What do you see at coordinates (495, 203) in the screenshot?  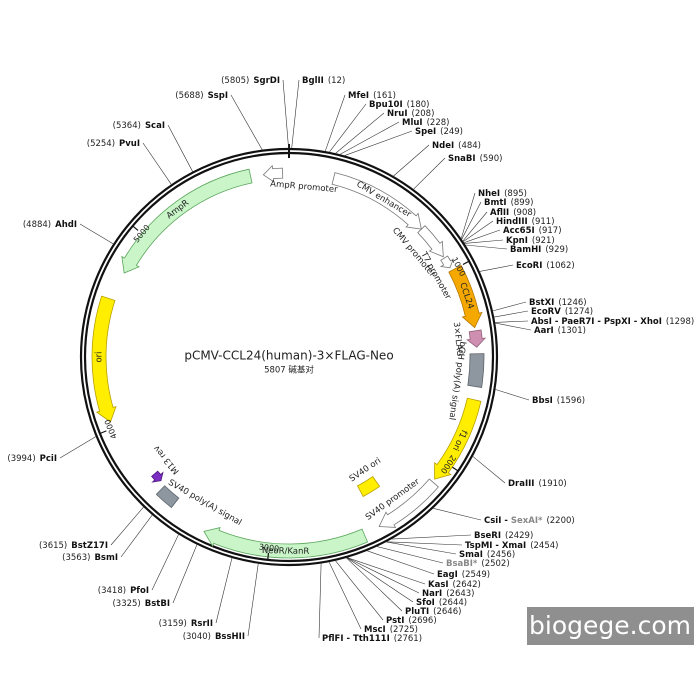 I see `site-name: BmtI` at bounding box center [495, 203].